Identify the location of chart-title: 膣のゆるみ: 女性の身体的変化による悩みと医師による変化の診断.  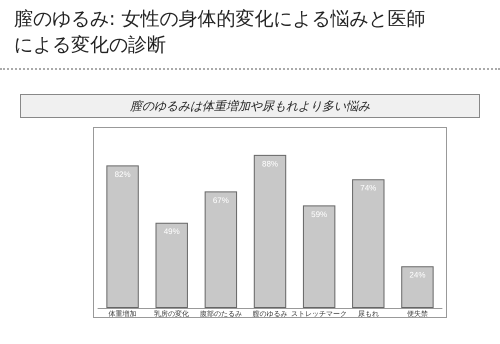
(220, 32).